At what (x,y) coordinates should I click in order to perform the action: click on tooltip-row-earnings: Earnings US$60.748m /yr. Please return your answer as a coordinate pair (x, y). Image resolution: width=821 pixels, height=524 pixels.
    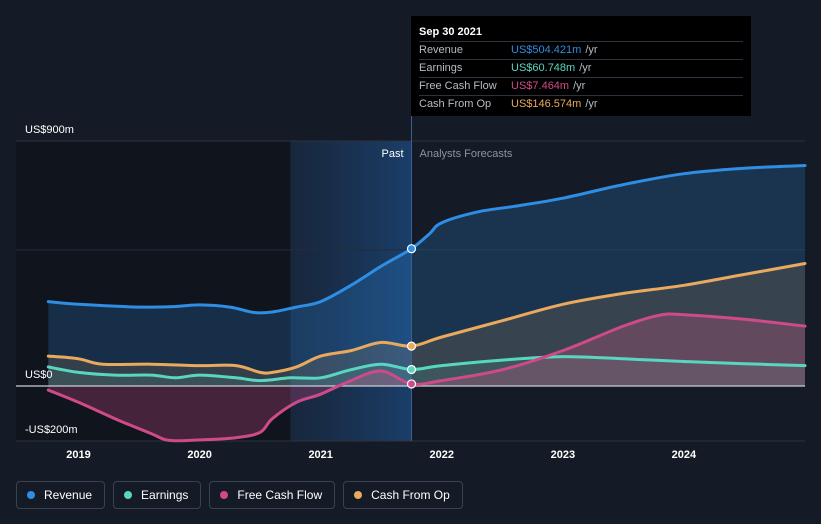
    Looking at the image, I should click on (581, 68).